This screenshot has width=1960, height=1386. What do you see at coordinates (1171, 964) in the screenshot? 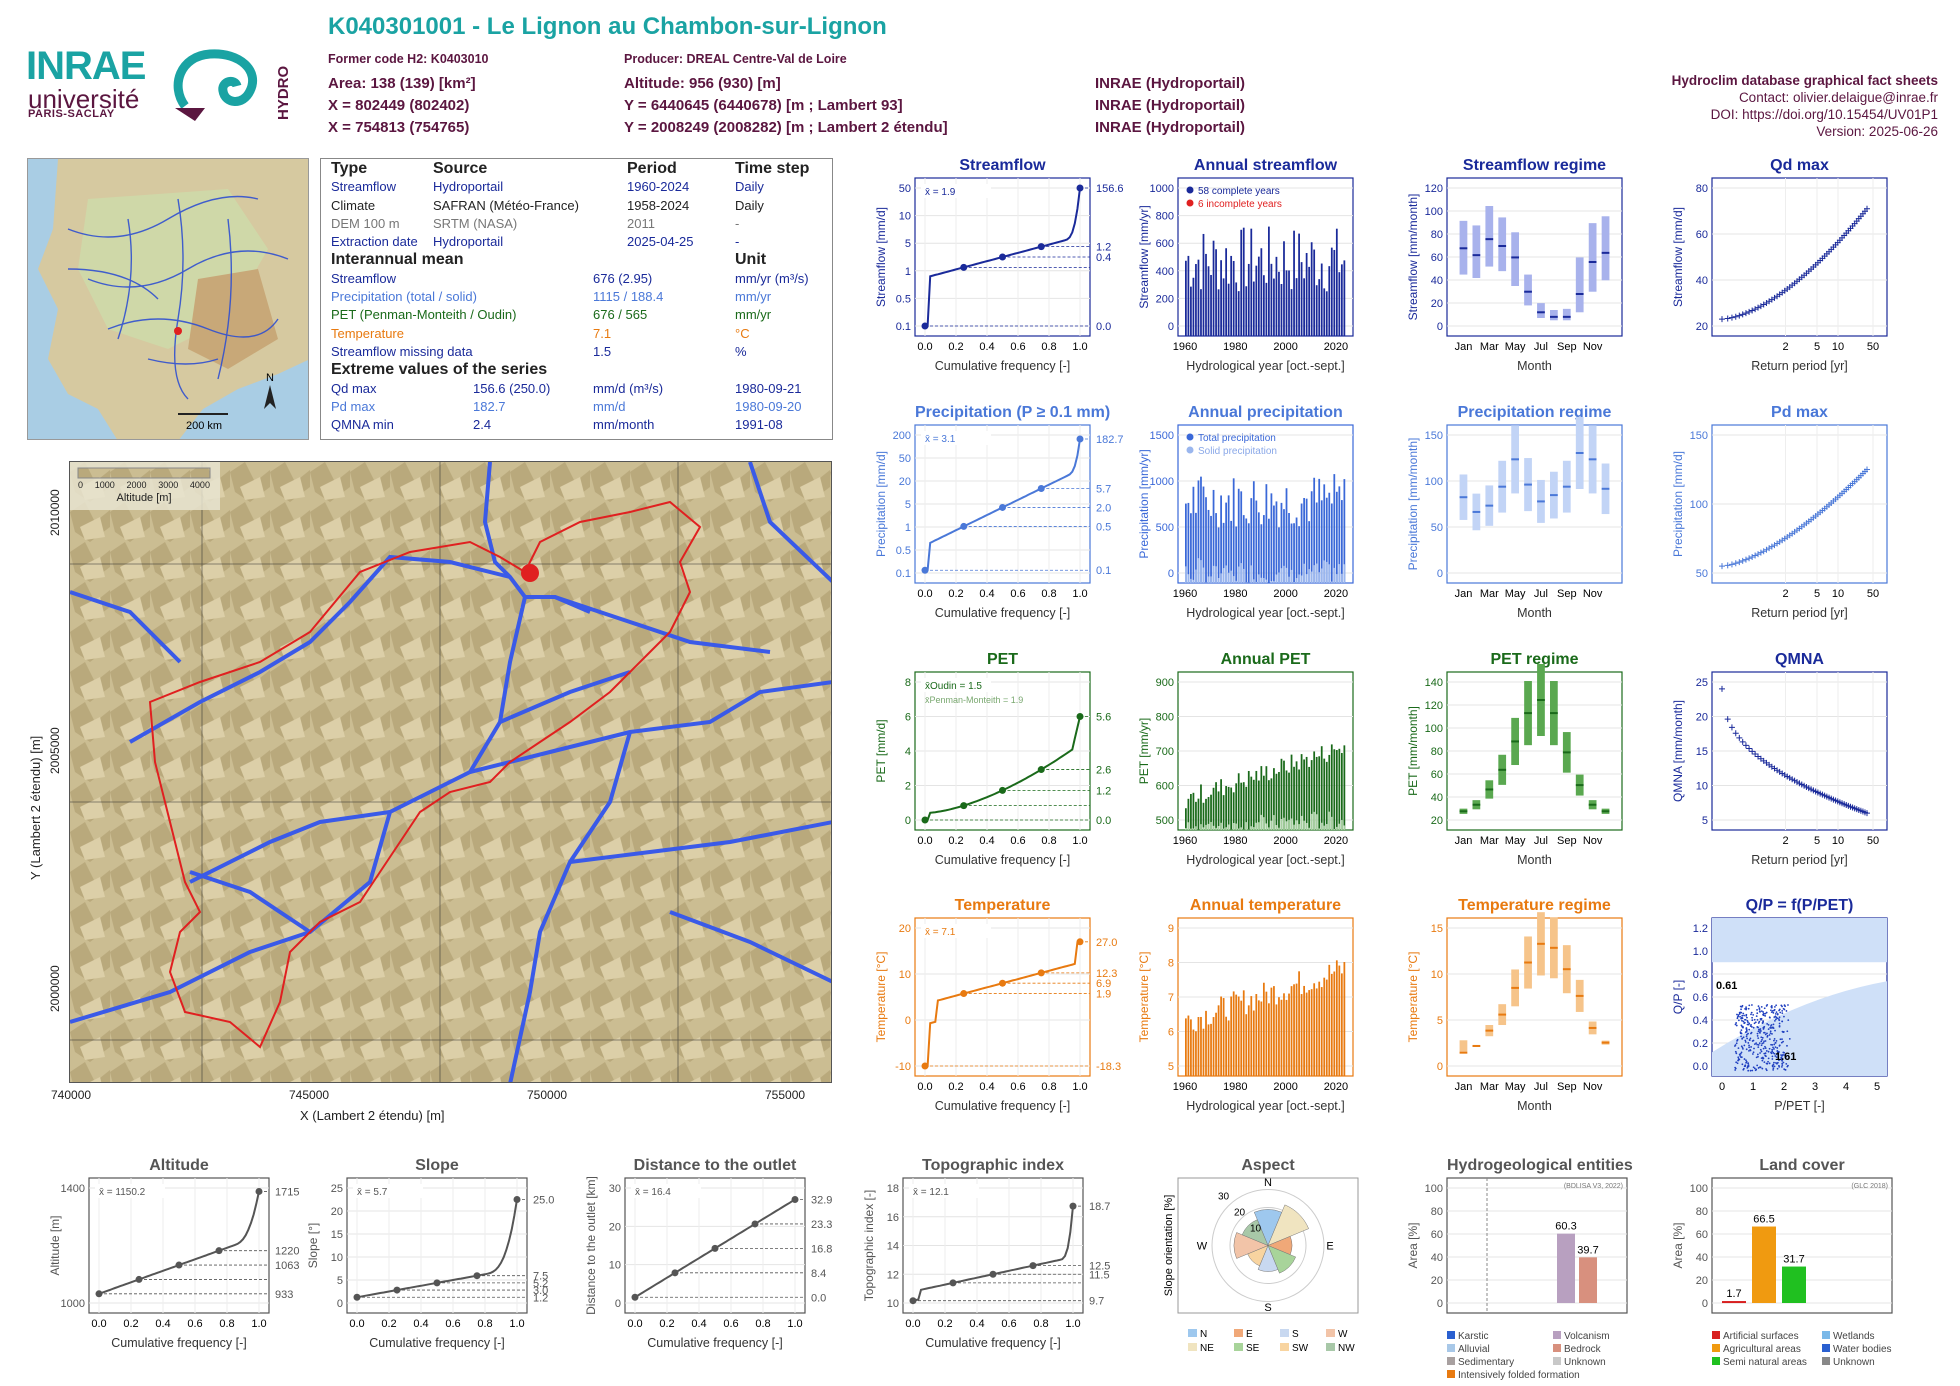
I see `ytick-label: 8` at bounding box center [1171, 964].